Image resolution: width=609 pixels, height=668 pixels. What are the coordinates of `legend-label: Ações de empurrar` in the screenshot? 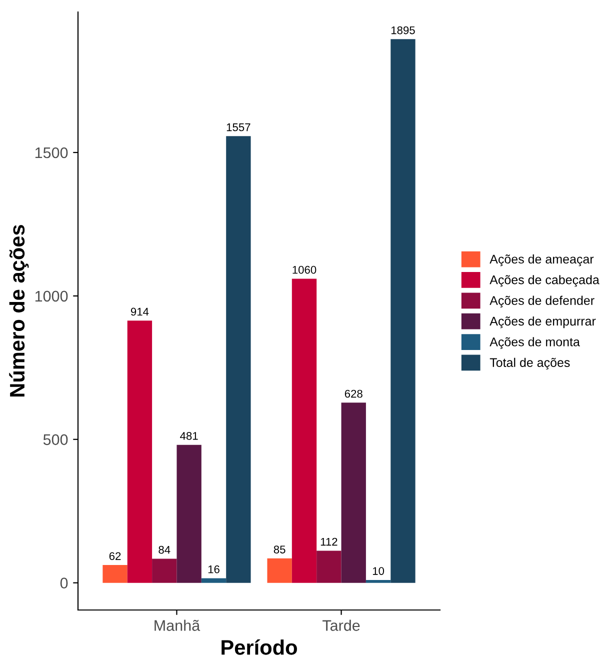 It's located at (543, 322).